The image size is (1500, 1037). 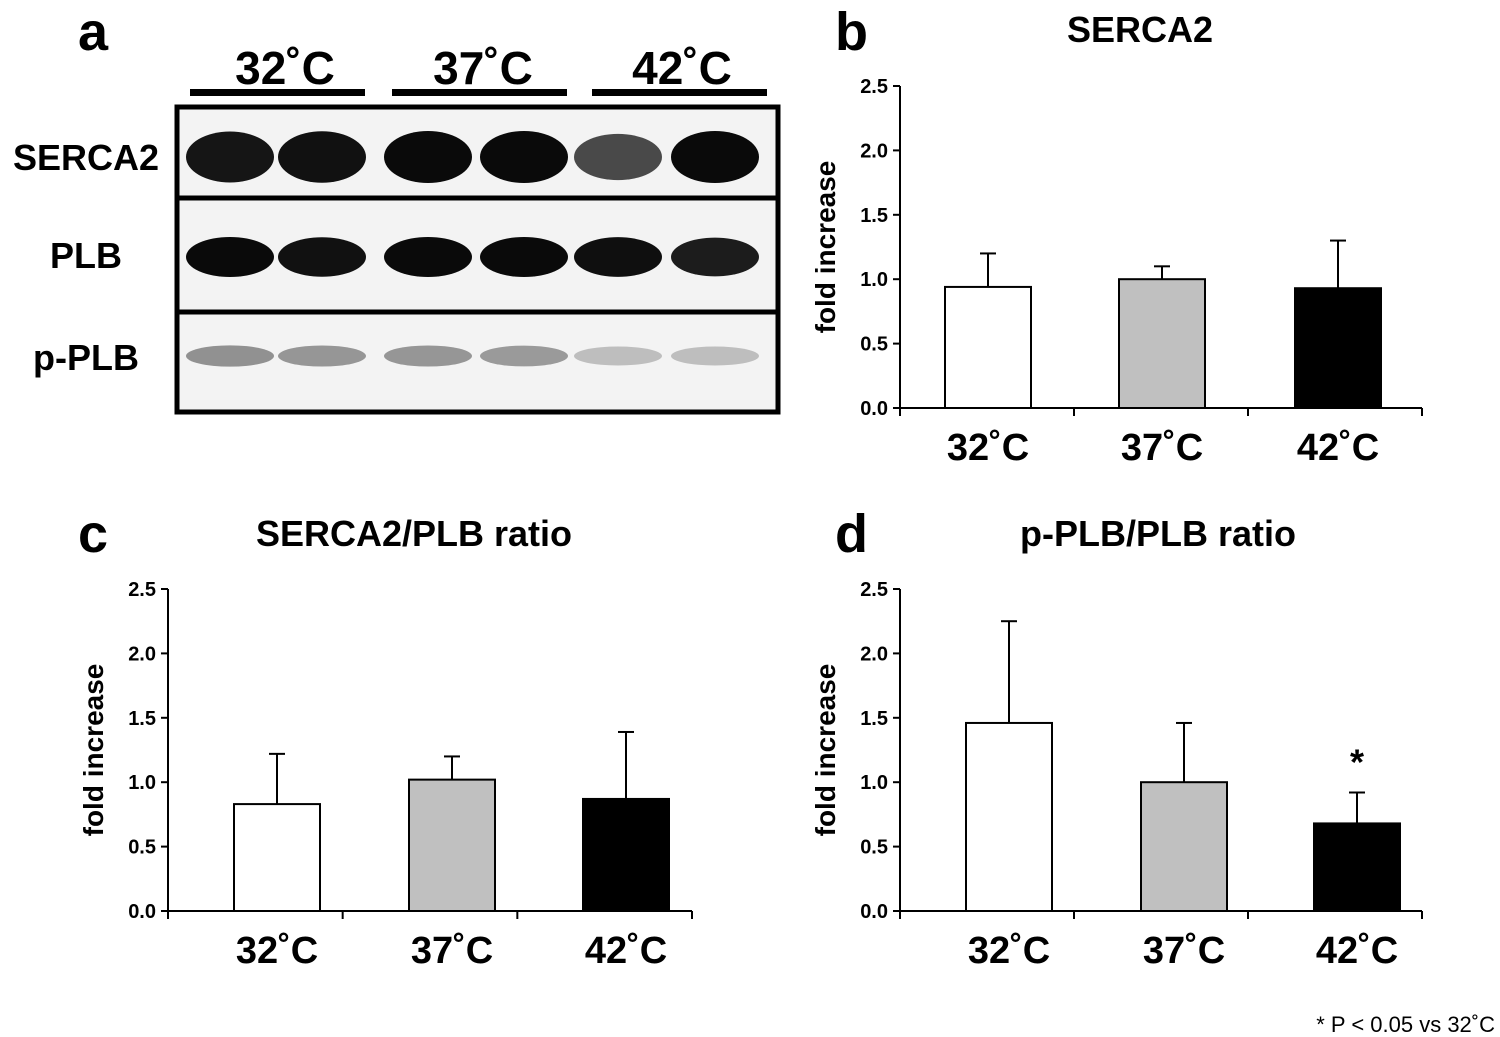 I want to click on blot-group-label-42: 42˚C, so click(x=682, y=68).